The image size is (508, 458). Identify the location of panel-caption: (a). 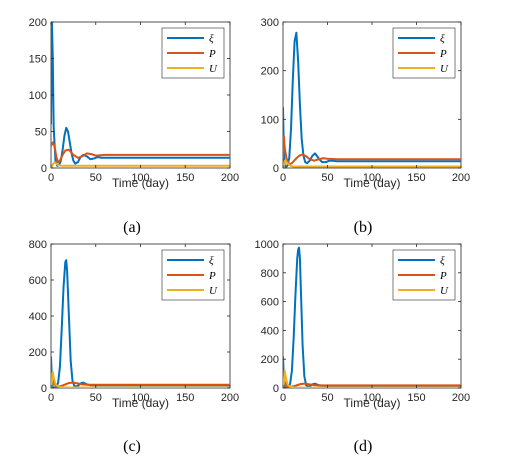
(132, 227).